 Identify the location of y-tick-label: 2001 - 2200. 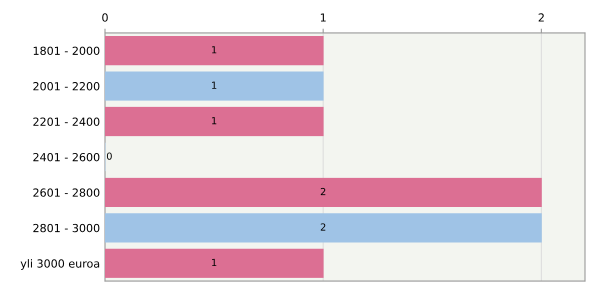
(66, 86).